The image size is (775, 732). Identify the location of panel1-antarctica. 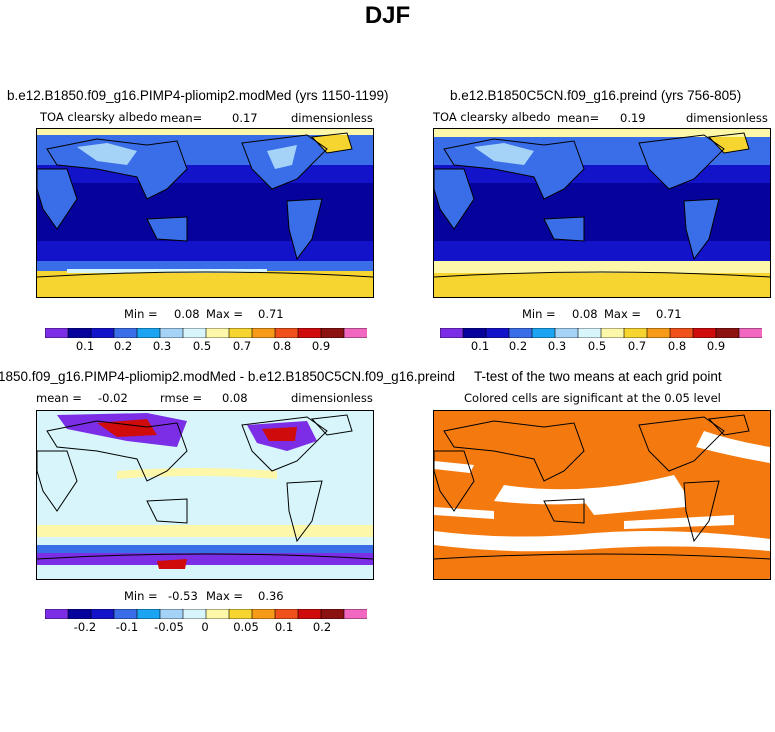
(205, 284).